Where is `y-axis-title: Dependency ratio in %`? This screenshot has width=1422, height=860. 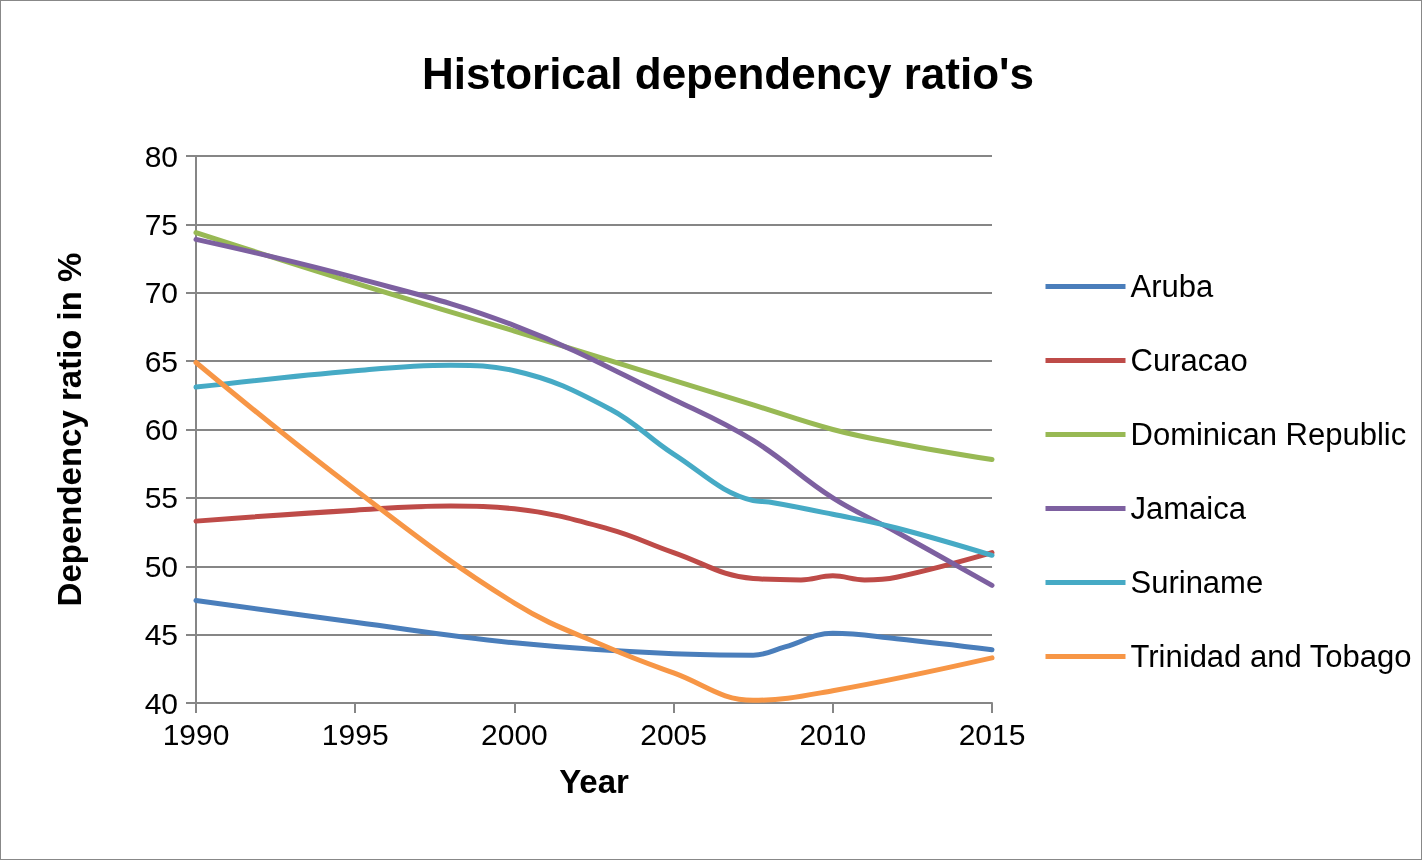
y-axis-title: Dependency ratio in % is located at coordinates (69, 429).